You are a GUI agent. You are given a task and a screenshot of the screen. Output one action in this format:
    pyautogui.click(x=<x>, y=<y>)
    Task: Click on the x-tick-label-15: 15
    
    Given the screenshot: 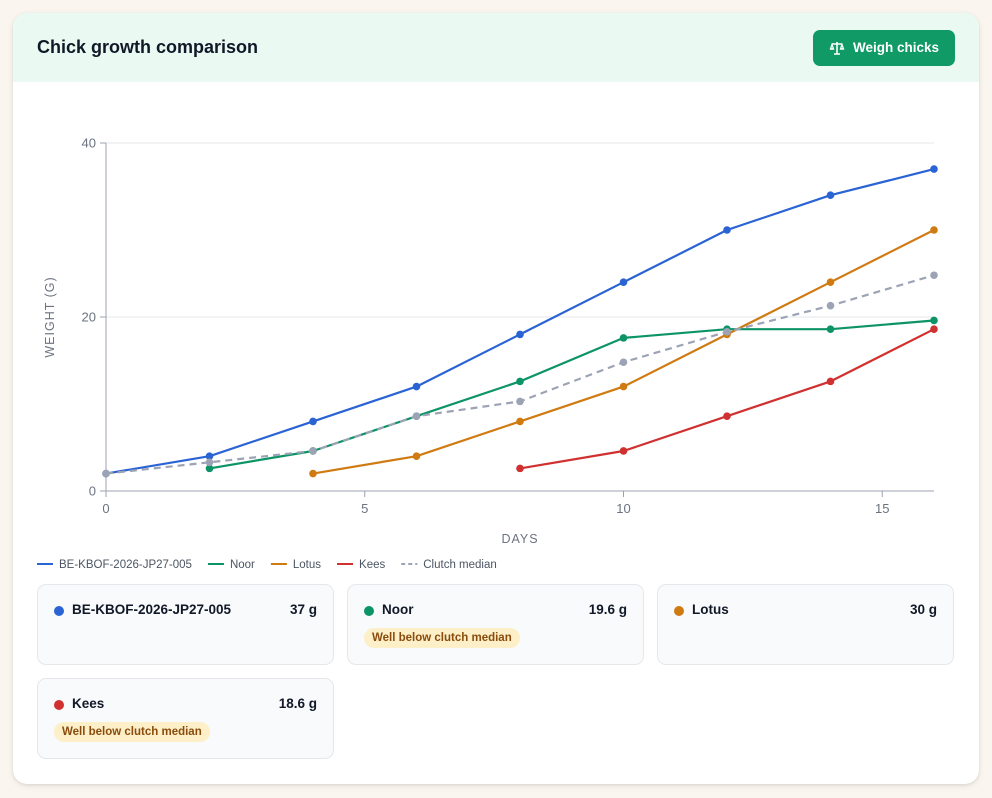 What is the action you would take?
    pyautogui.click(x=882, y=508)
    